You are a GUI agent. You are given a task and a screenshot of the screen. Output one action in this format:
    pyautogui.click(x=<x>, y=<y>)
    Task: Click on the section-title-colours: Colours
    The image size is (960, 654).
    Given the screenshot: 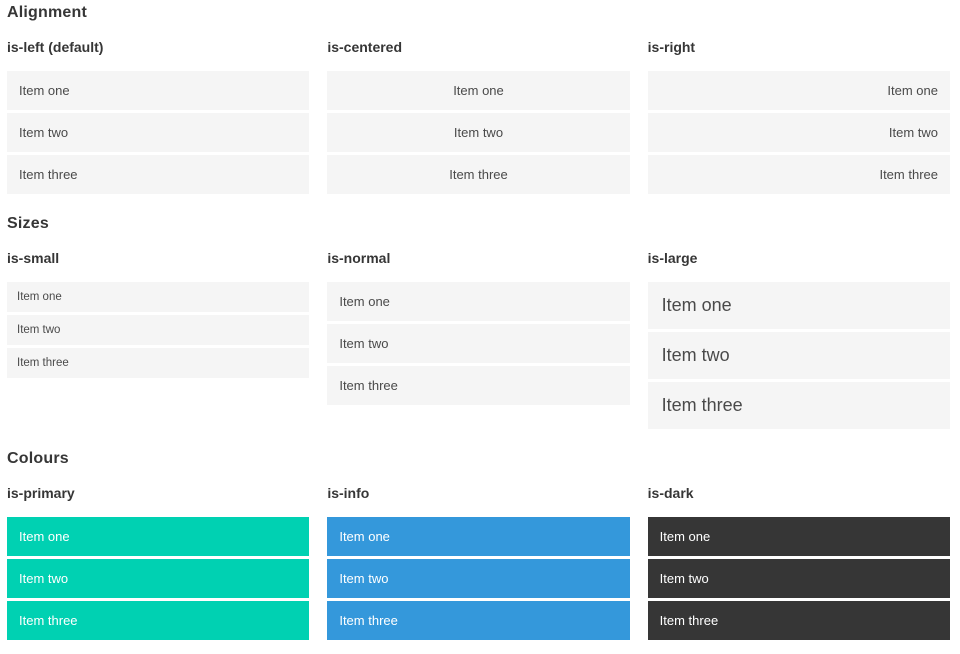 What is the action you would take?
    pyautogui.click(x=38, y=458)
    